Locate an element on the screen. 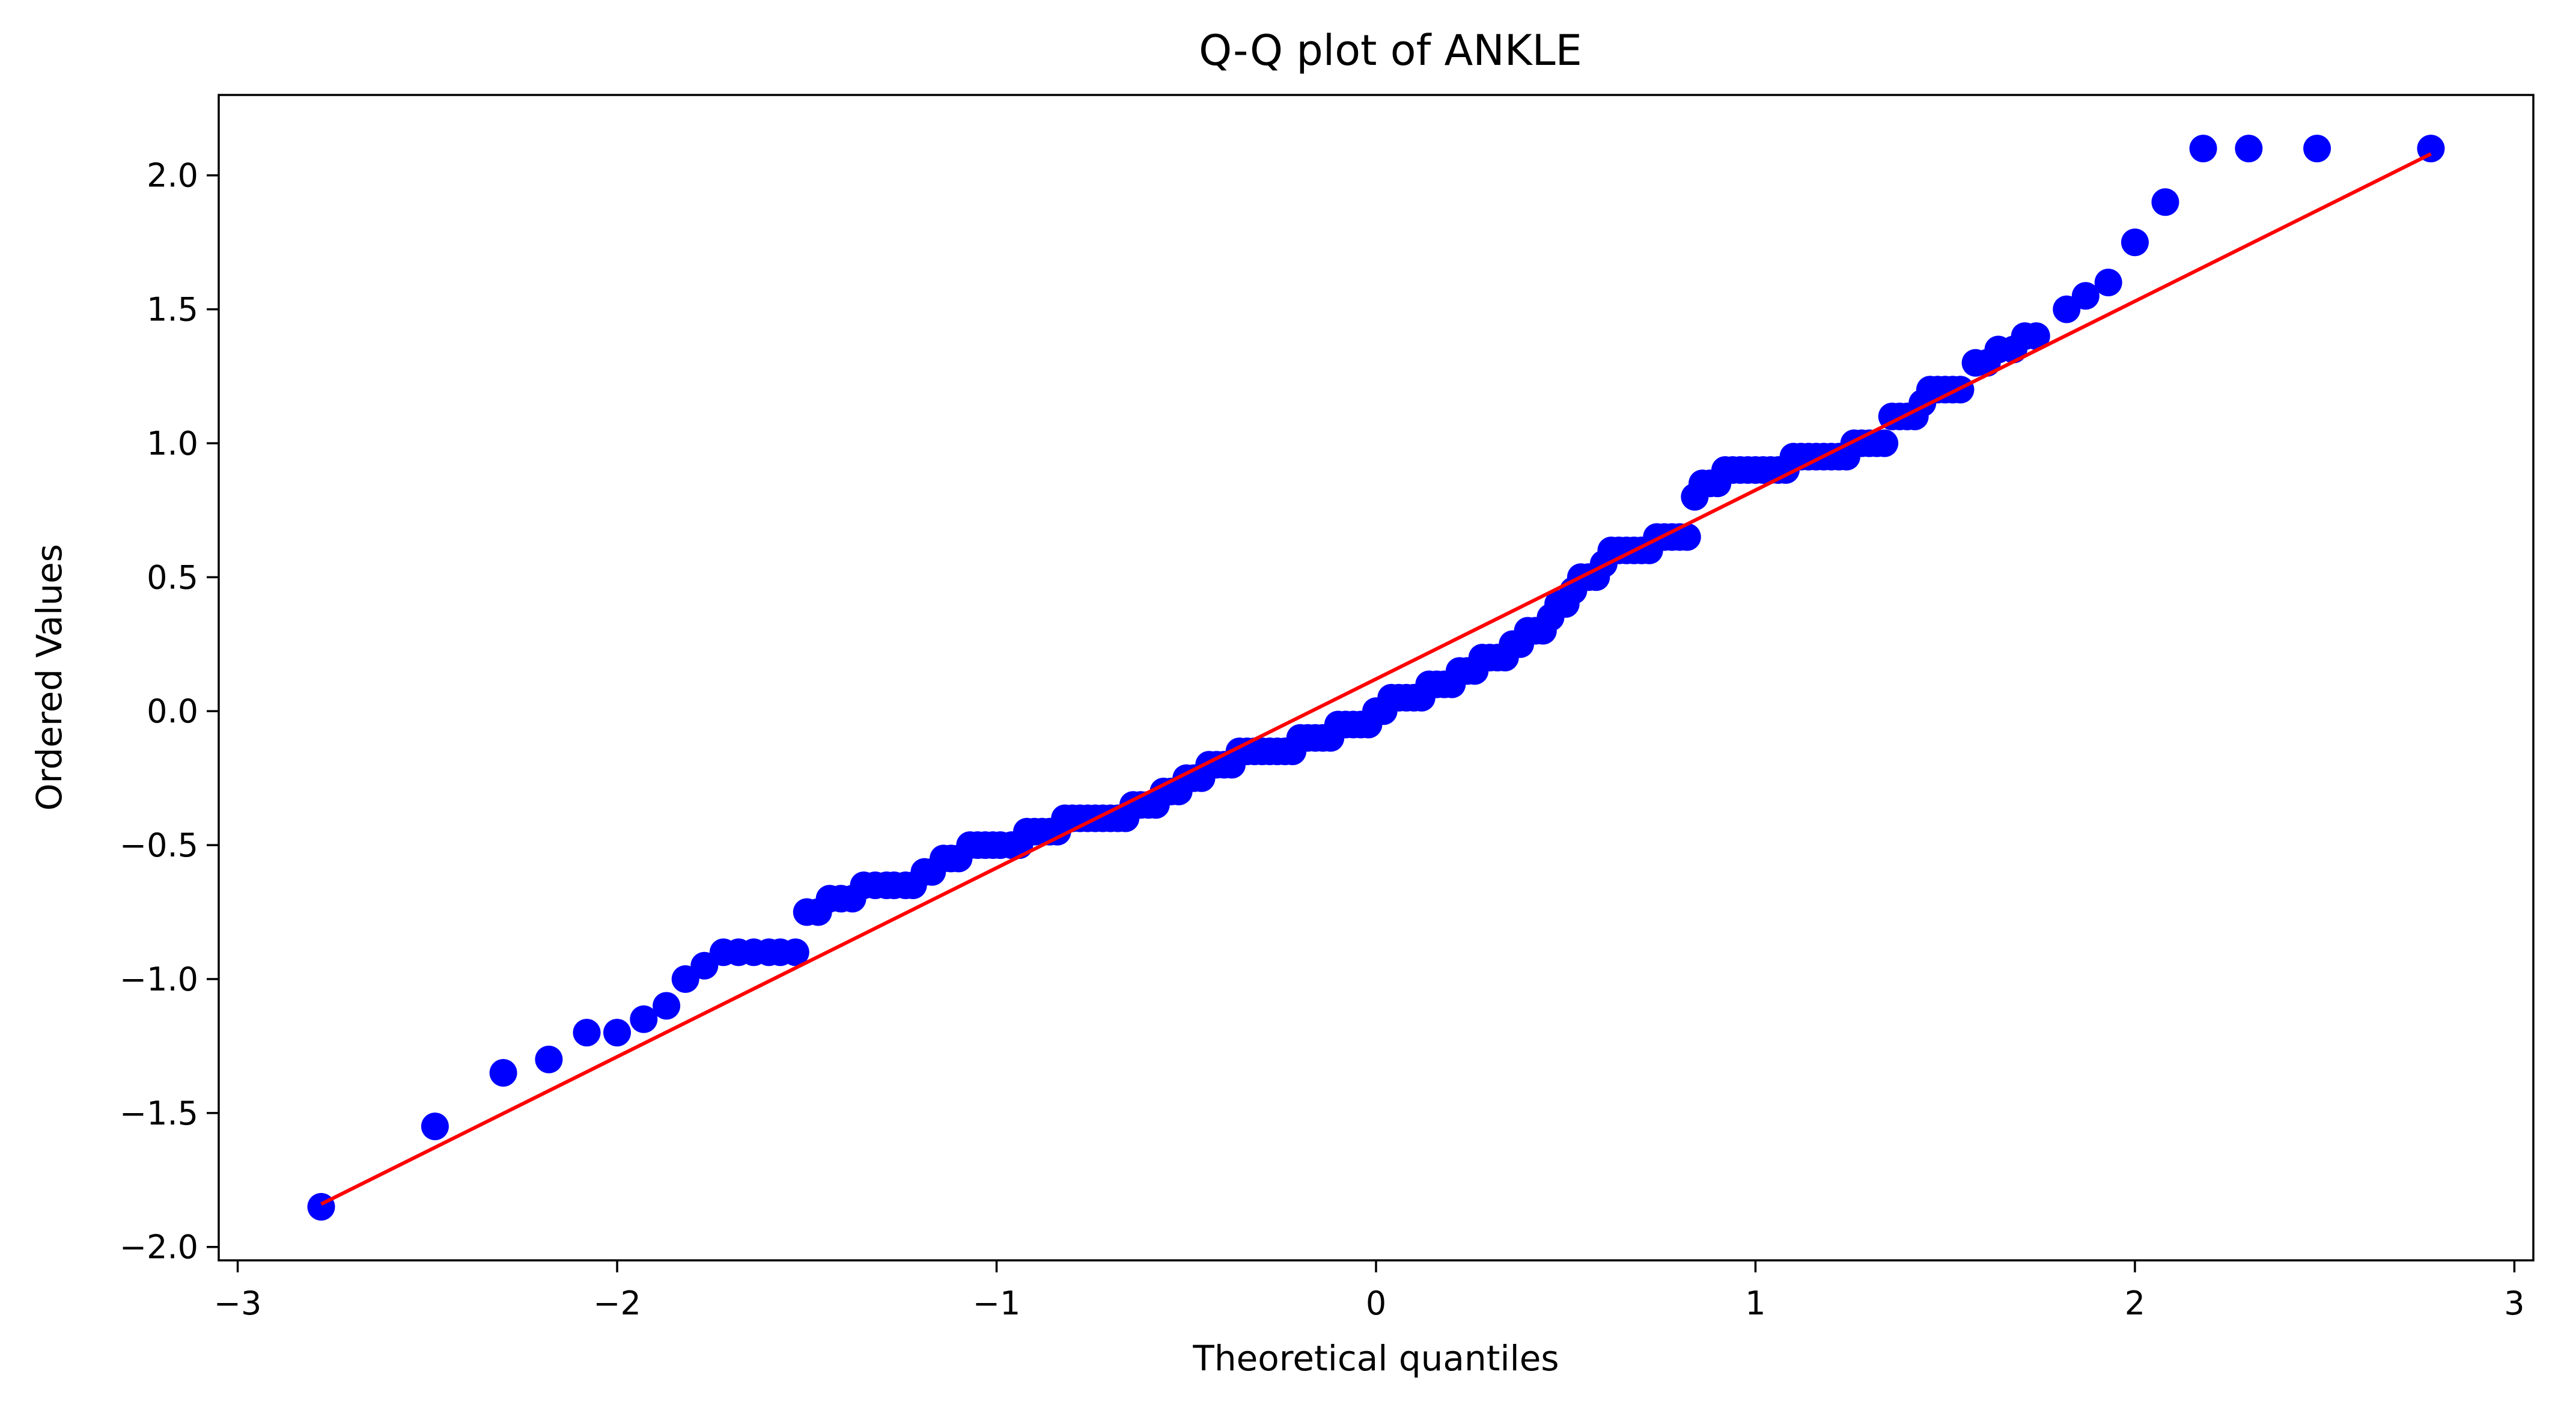 The height and width of the screenshot is (1407, 2576). y-tick-label: −1.5 is located at coordinates (159, 1113).